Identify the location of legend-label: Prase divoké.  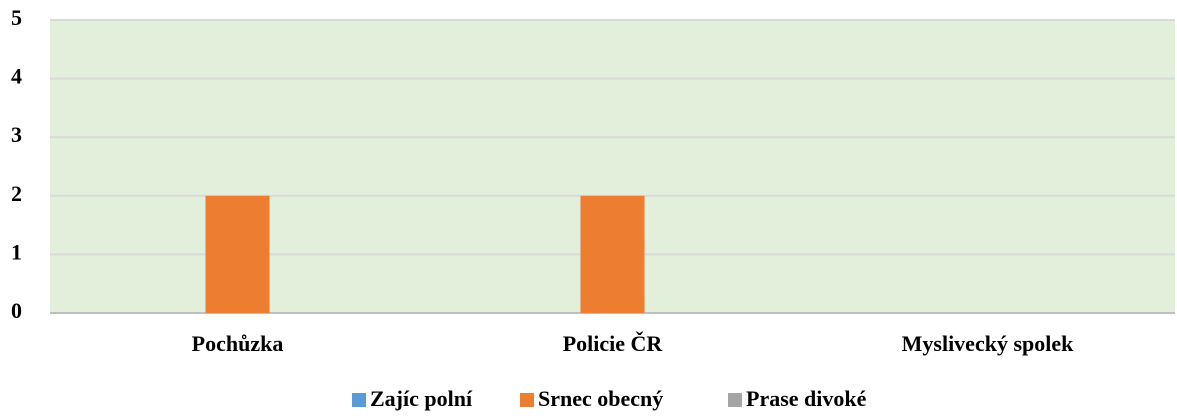
(806, 398).